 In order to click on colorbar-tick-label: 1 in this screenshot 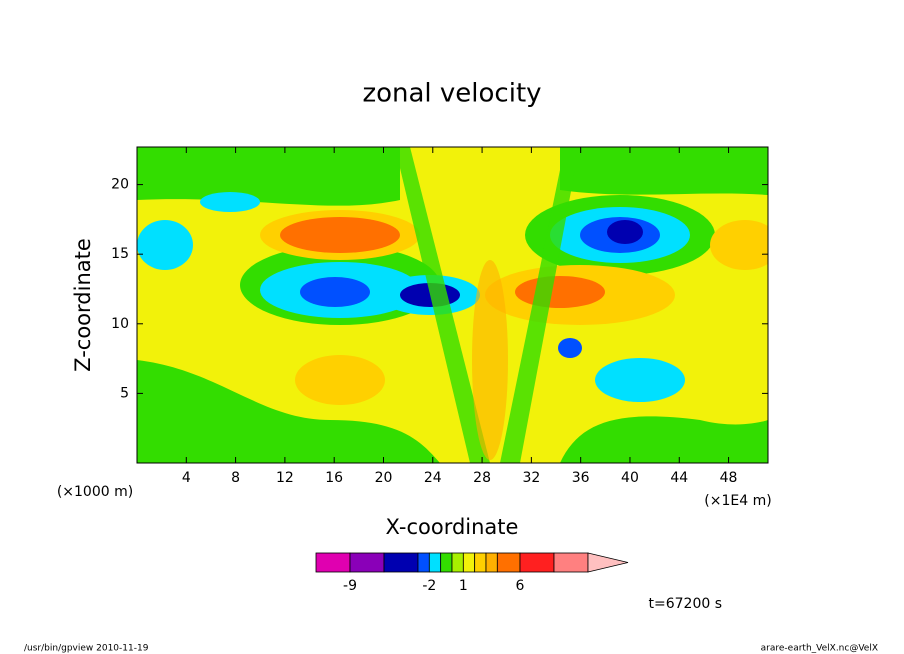, I will do `click(463, 586)`.